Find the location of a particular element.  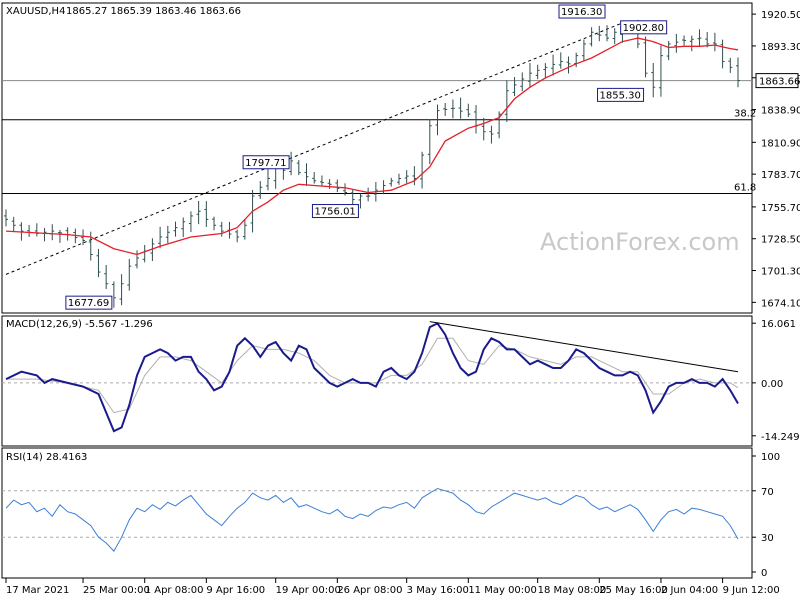

ohlc-label: 1865.27 1865.39 1863.46 1863.66 is located at coordinates (153, 11).